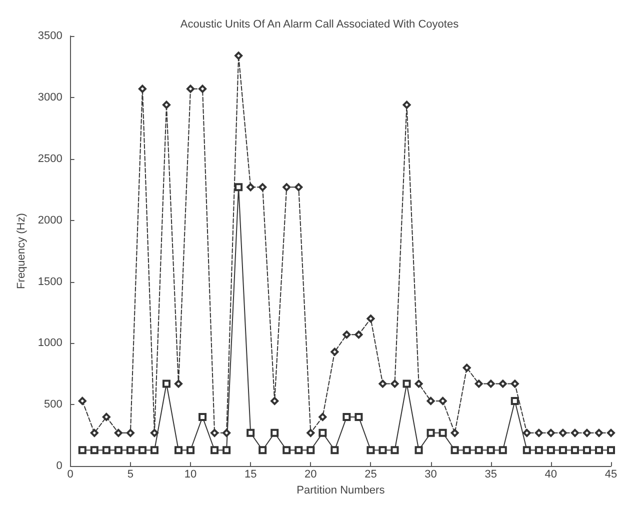  Describe the element at coordinates (53, 404) in the screenshot. I see `y-tick-label: 500` at that location.